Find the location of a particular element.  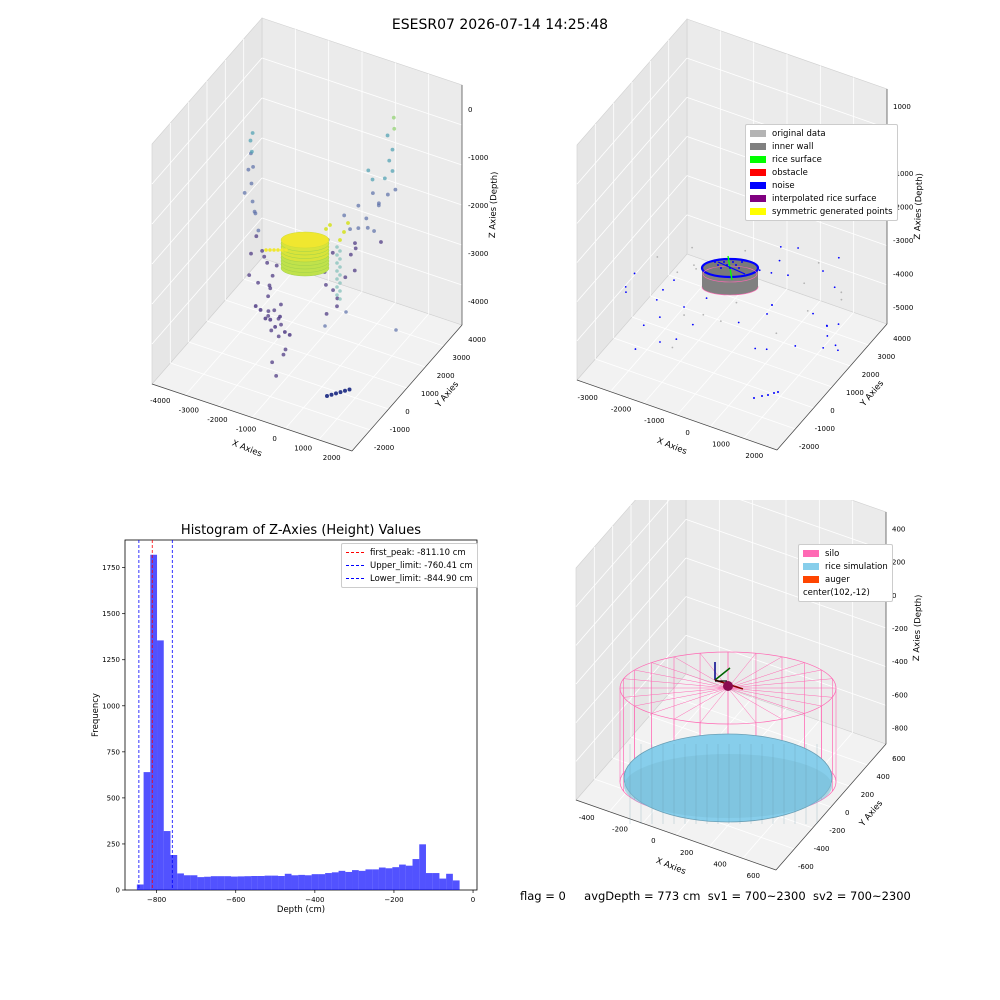

histogram-y-tick-label: 750 is located at coordinates (113, 752).